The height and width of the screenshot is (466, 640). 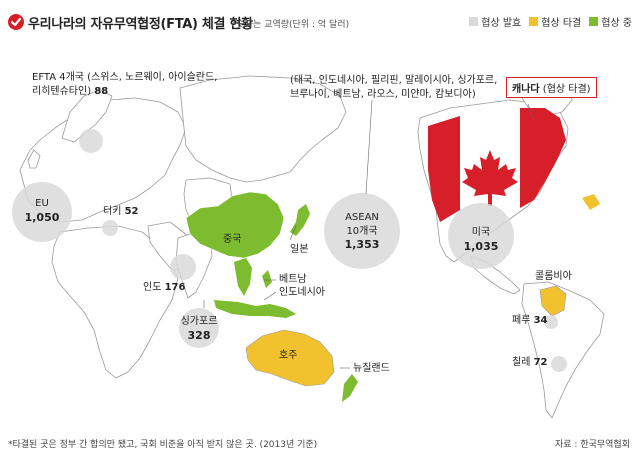 I want to click on asean-bubble, so click(x=362, y=231).